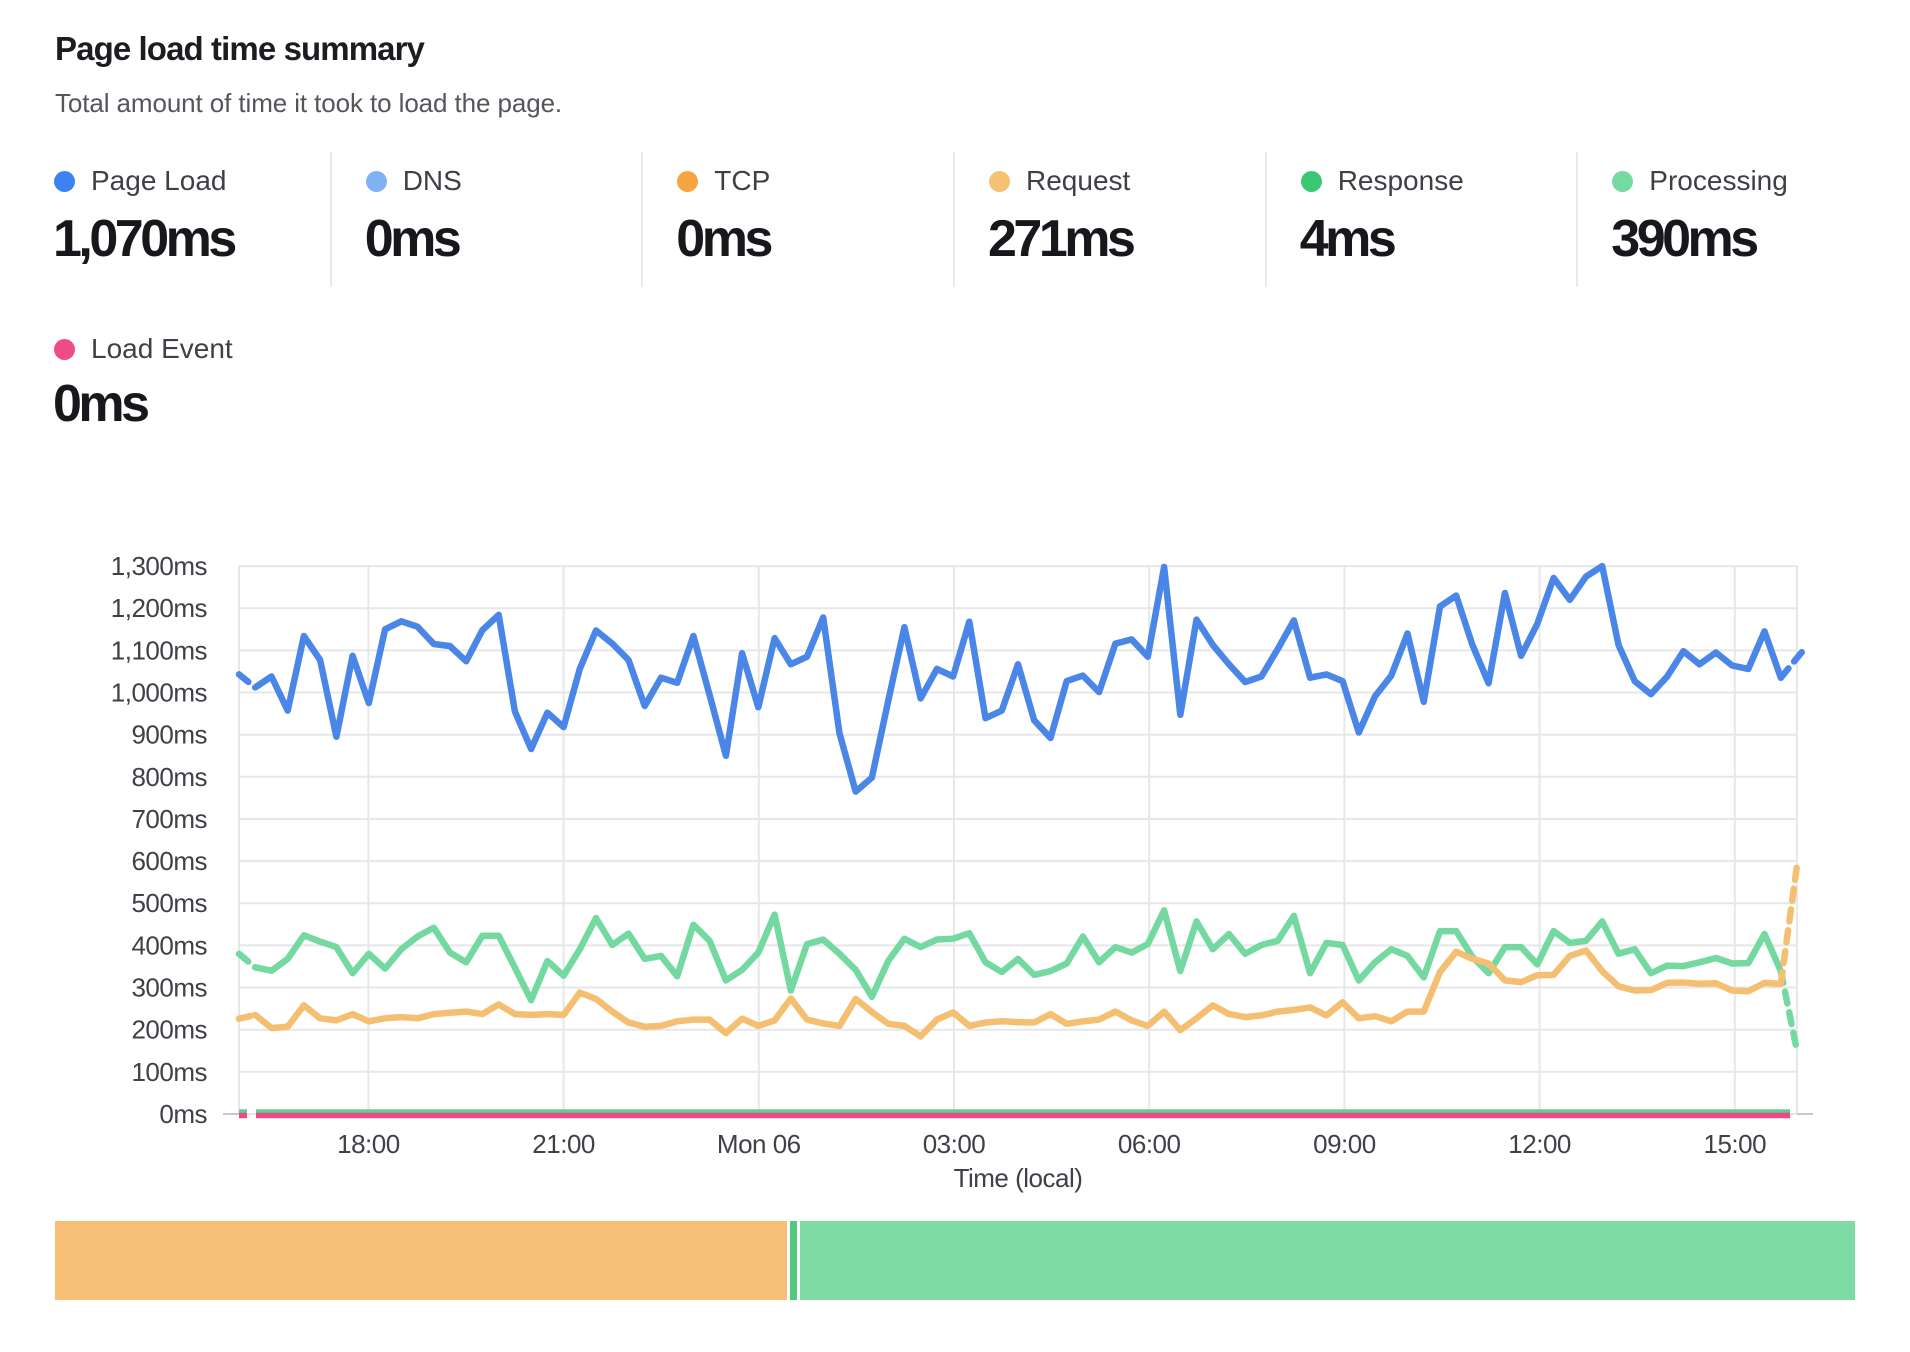 This screenshot has width=1910, height=1352. Describe the element at coordinates (169, 903) in the screenshot. I see `svg-text: 500ms` at that location.